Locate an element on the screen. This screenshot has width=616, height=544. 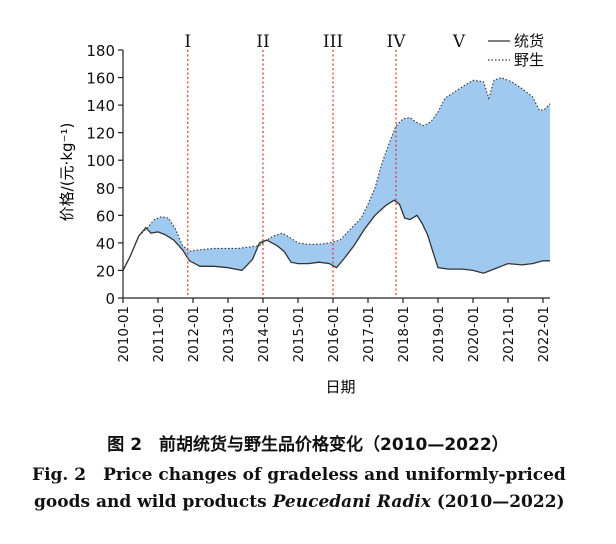
y-tick-label: 20 is located at coordinates (105, 271).